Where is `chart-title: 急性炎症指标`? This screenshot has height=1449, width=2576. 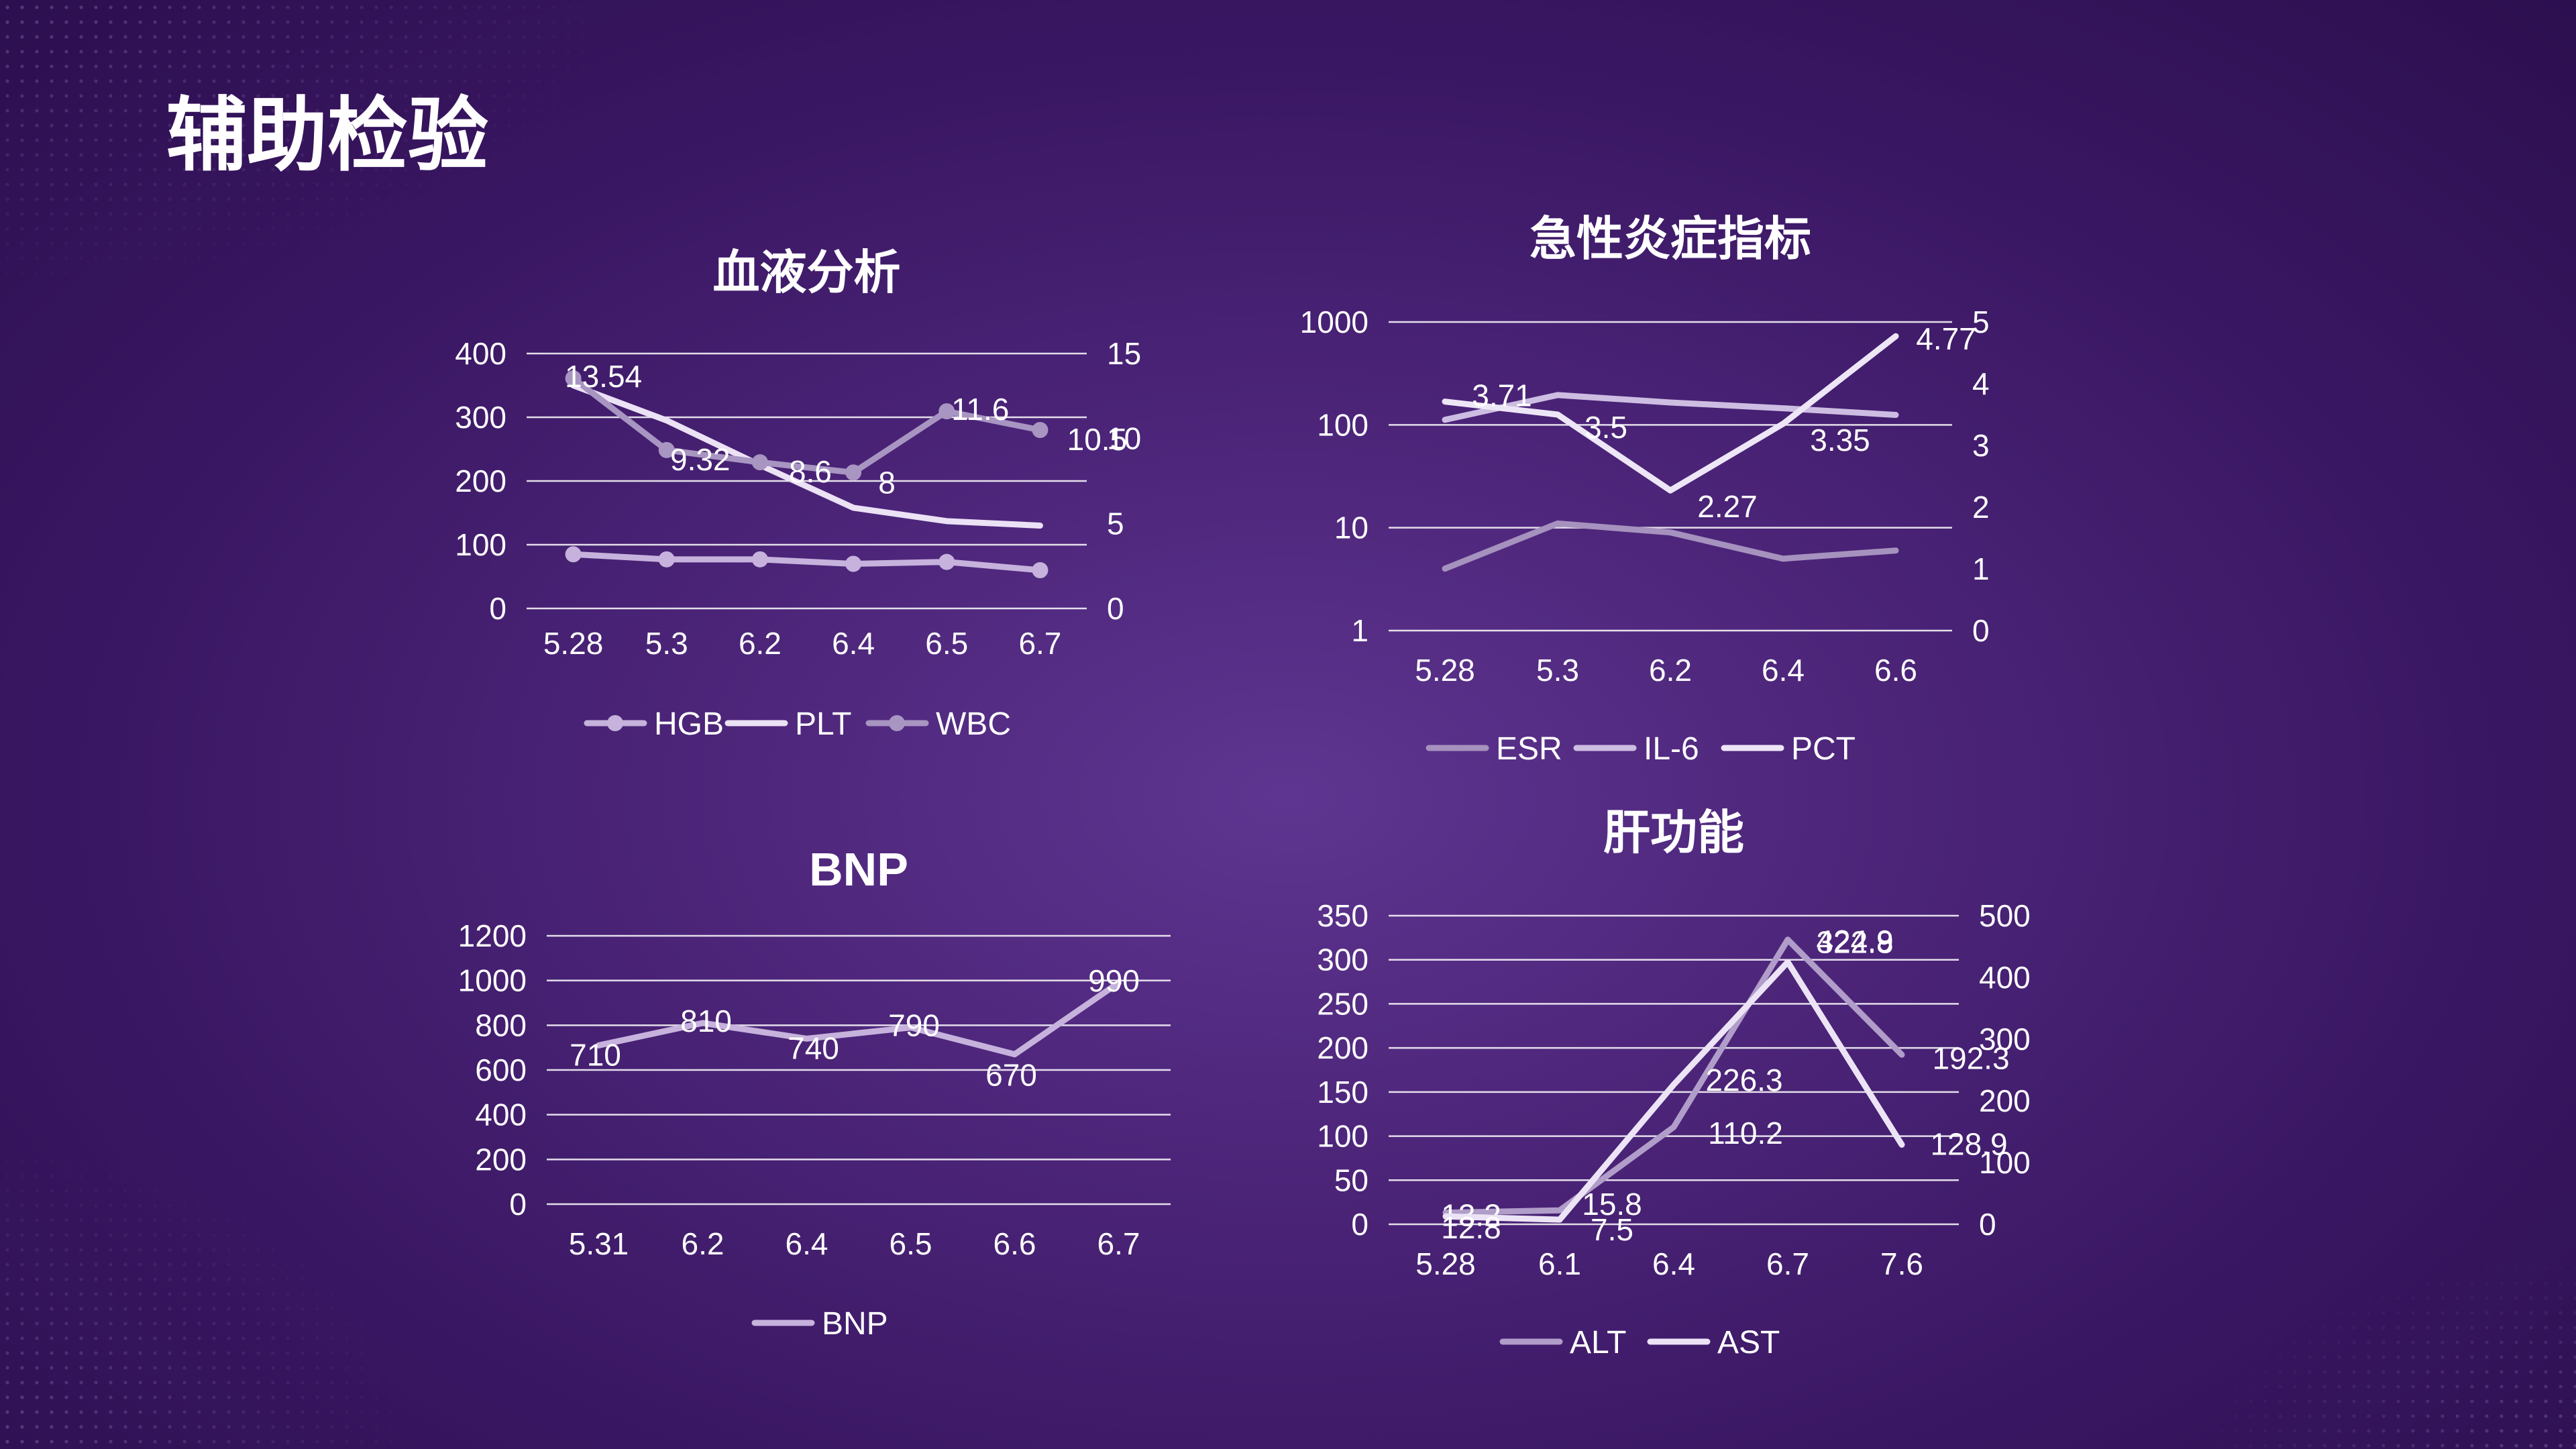
chart-title: 急性炎症指标 is located at coordinates (1670, 239).